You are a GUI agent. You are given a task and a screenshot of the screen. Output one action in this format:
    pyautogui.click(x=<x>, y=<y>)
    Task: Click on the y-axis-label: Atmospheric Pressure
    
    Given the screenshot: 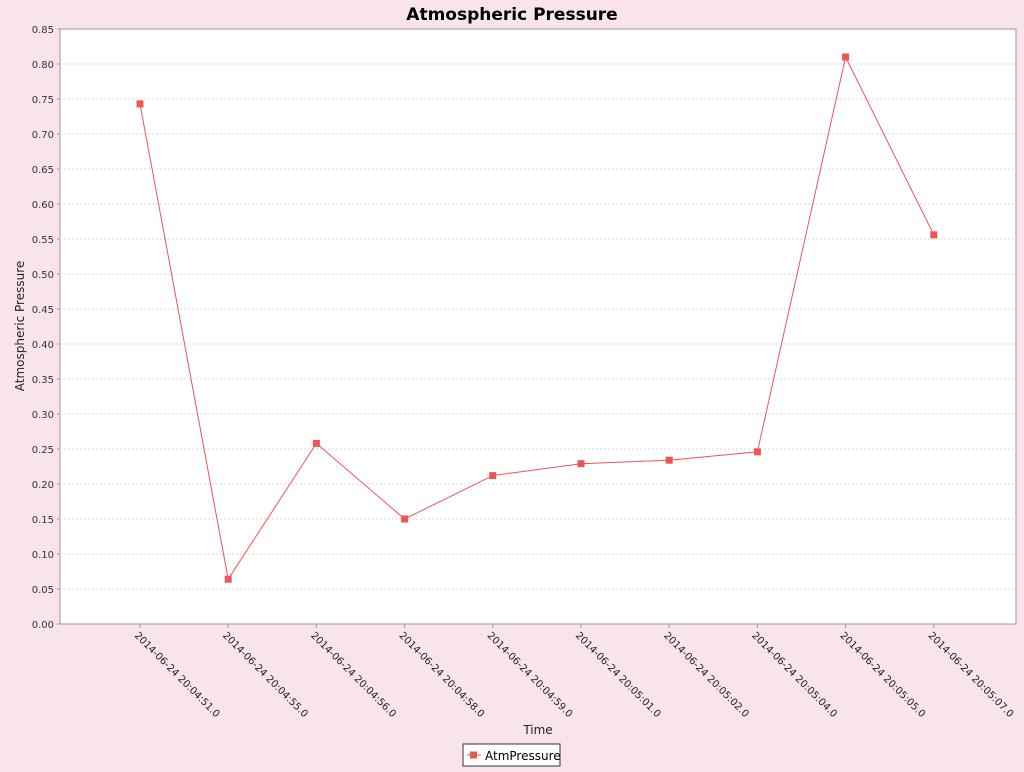 What is the action you would take?
    pyautogui.click(x=20, y=326)
    